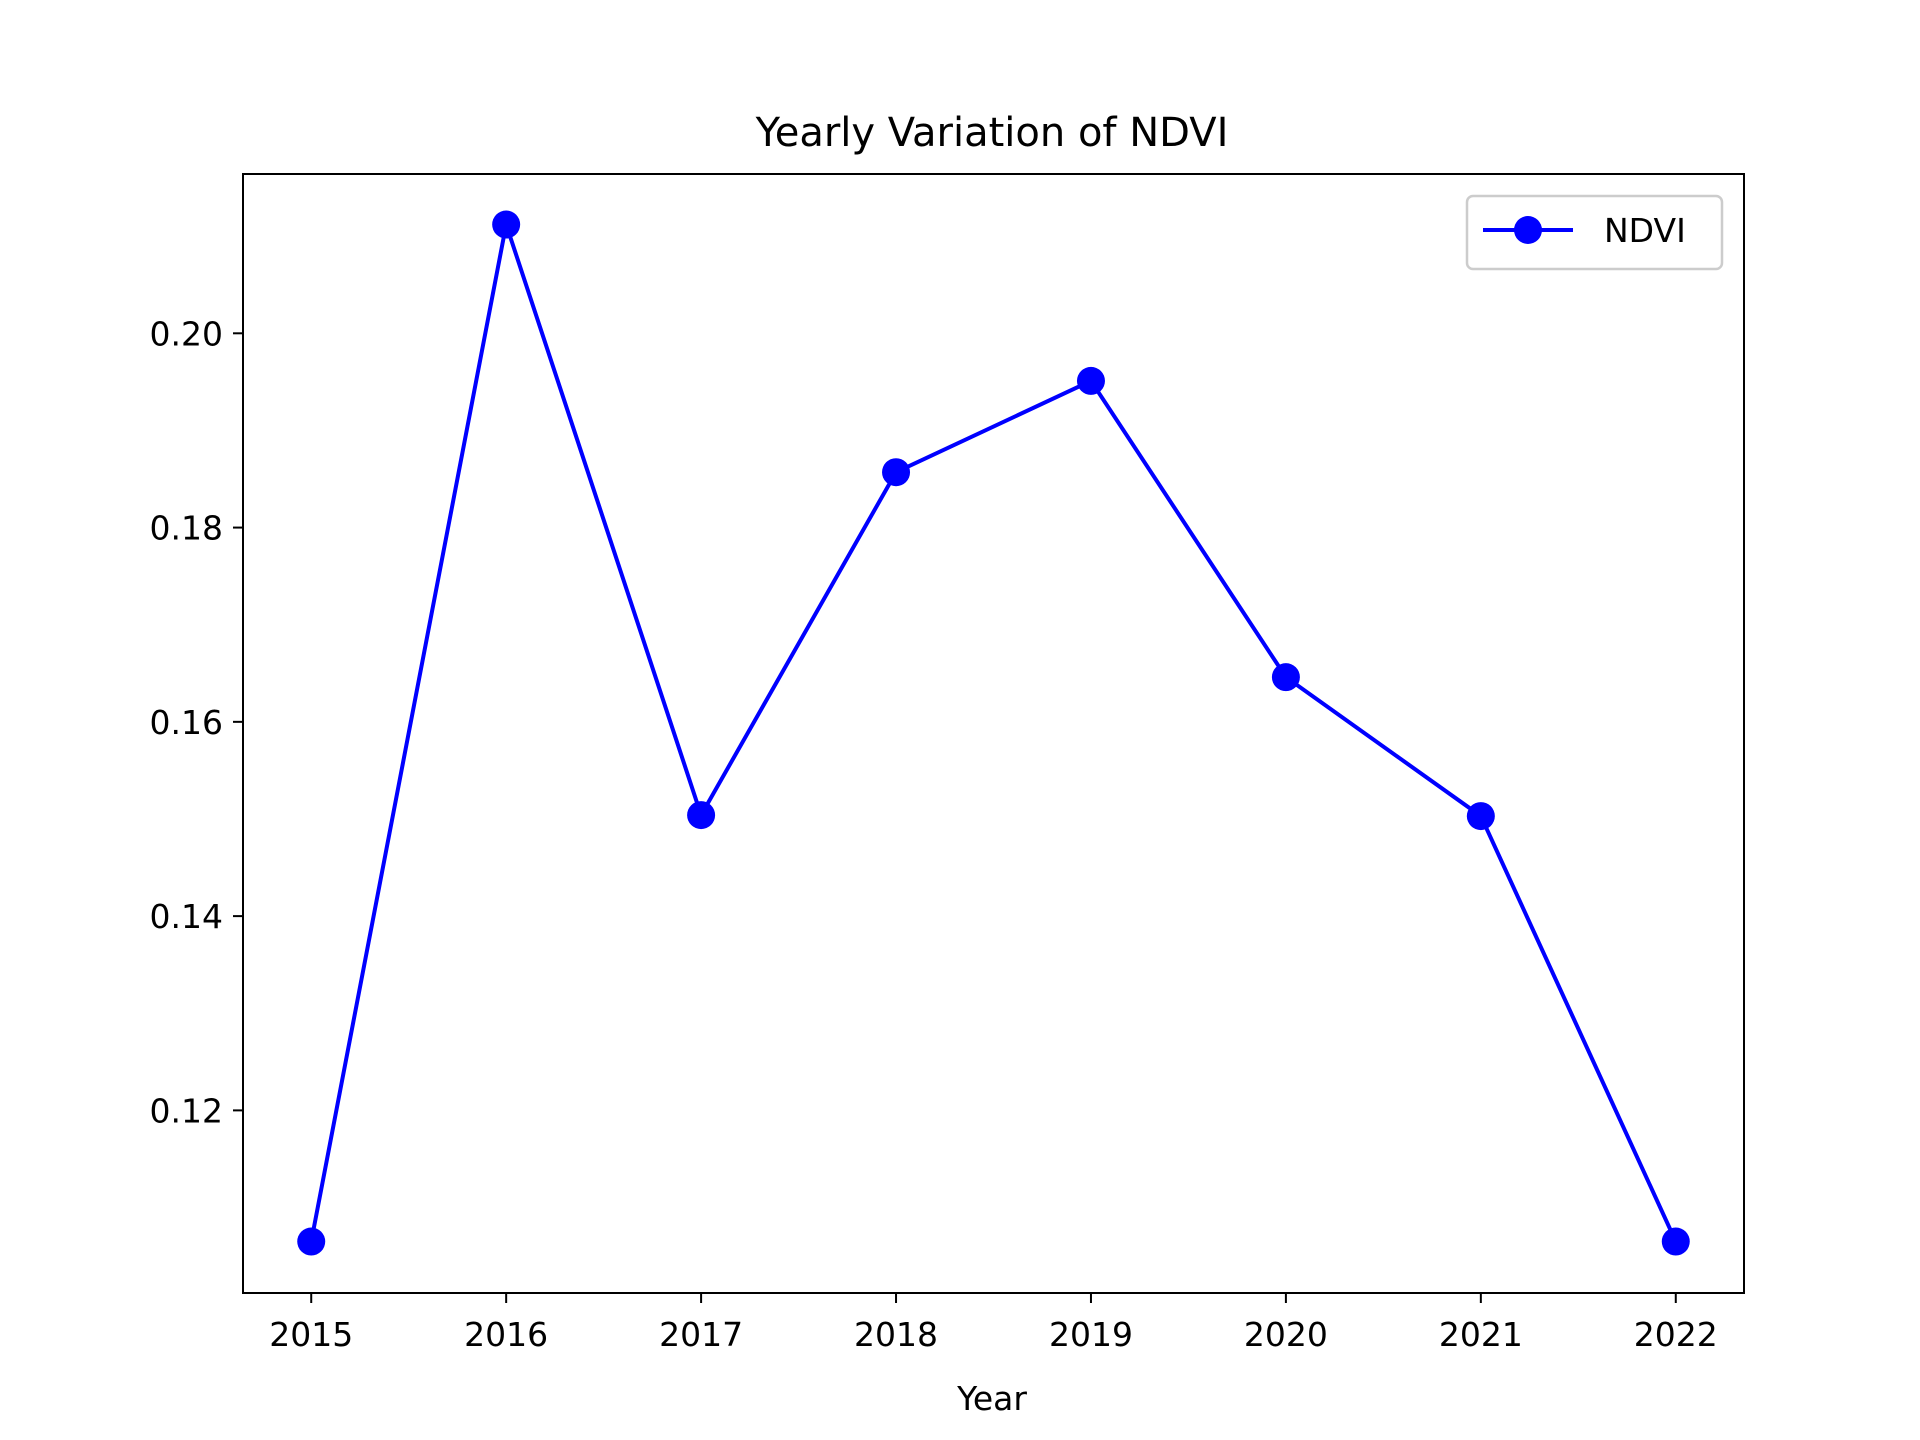 The image size is (1920, 1440). What do you see at coordinates (186, 916) in the screenshot?
I see `y-tick-label: 0.14` at bounding box center [186, 916].